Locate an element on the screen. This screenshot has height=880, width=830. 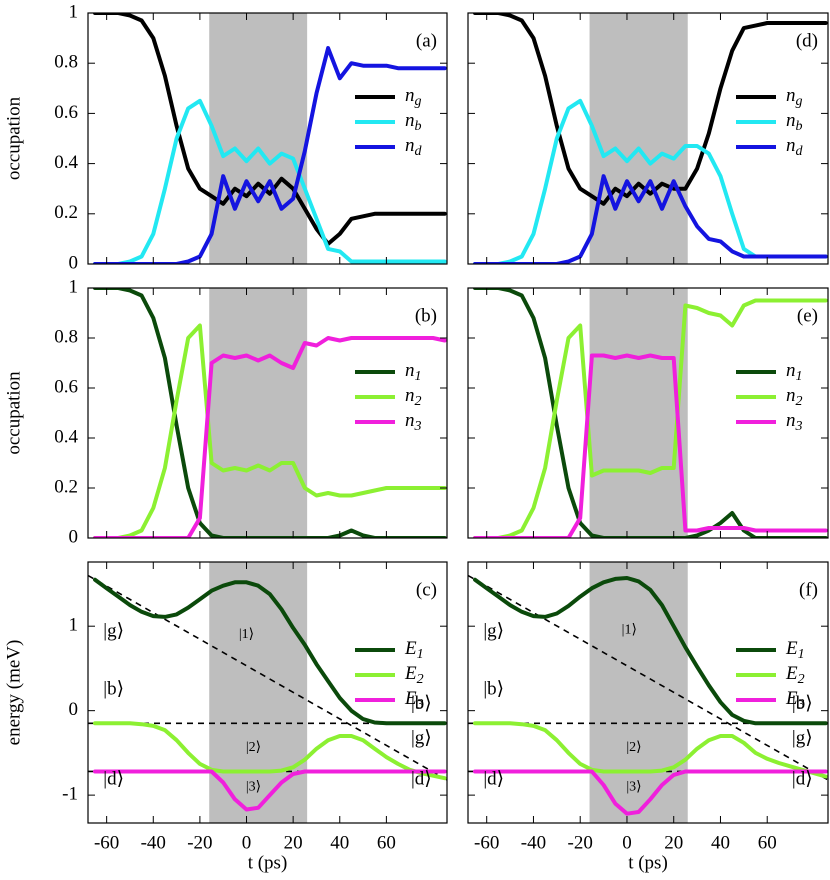
state-label: |b⟩ is located at coordinates (421, 703).